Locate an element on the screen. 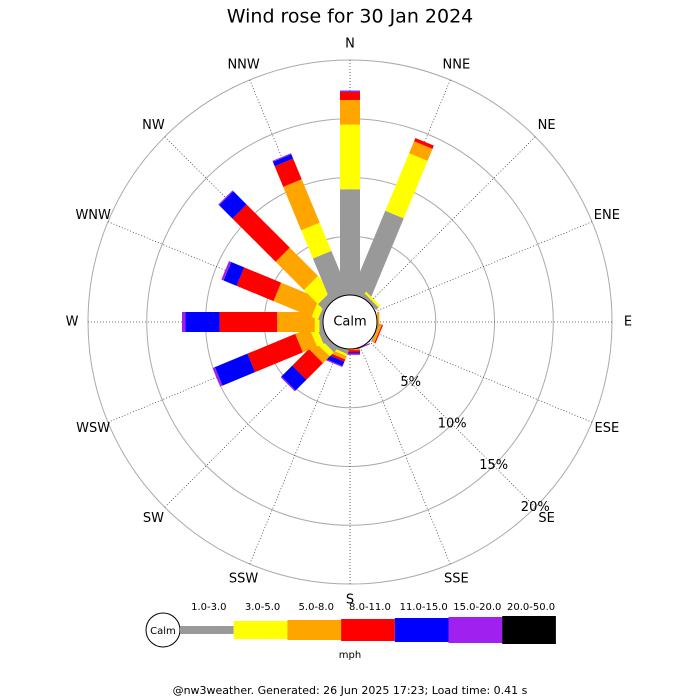  calm-circle is located at coordinates (350, 322).